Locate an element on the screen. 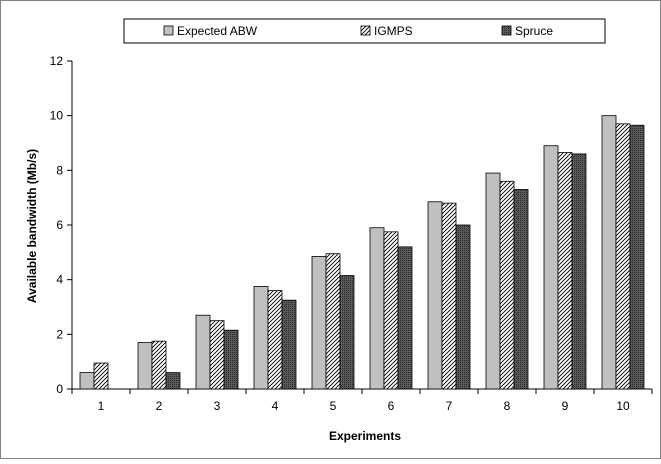 This screenshot has width=661, height=464. legend-swatch-igmps is located at coordinates (365, 30).